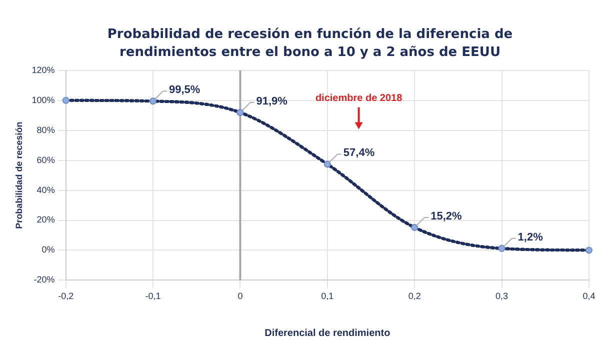 This screenshot has height=347, width=611. I want to click on y-tick-label: 20%, so click(45, 219).